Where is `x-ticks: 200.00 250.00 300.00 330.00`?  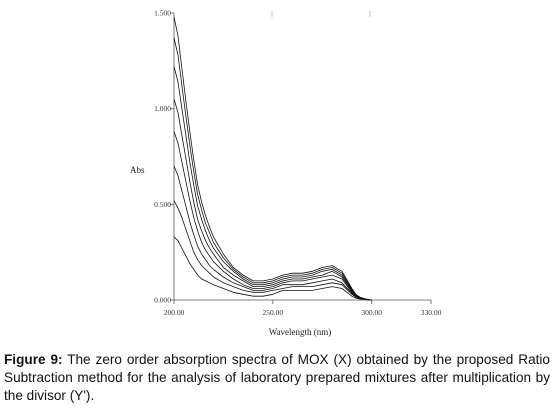
x-ticks: 200.00 250.00 300.00 330.00 is located at coordinates (303, 308).